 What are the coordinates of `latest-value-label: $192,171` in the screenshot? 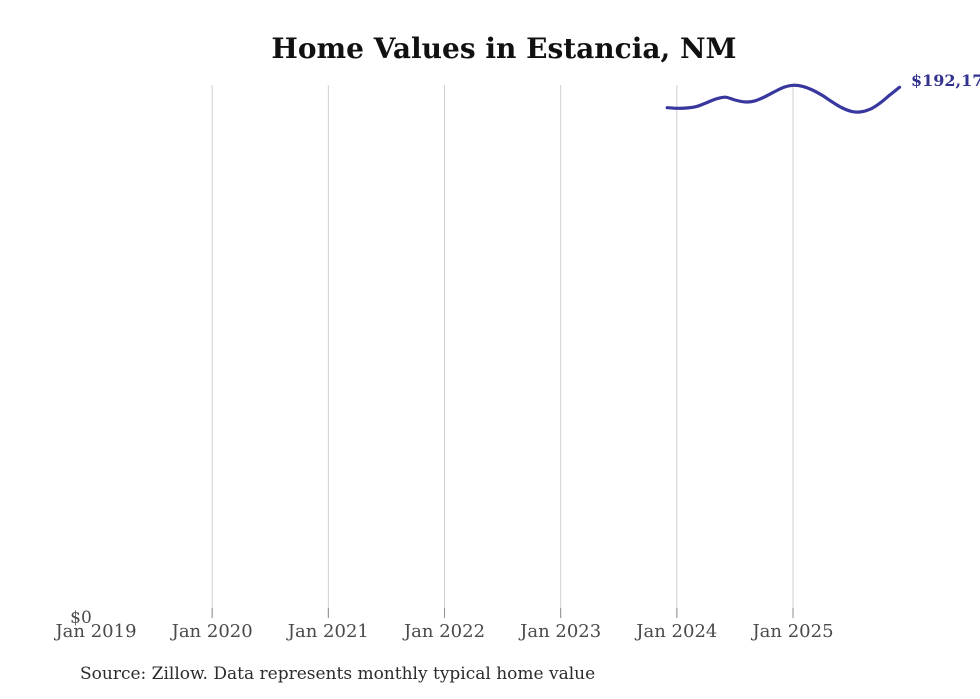 It's located at (945, 80).